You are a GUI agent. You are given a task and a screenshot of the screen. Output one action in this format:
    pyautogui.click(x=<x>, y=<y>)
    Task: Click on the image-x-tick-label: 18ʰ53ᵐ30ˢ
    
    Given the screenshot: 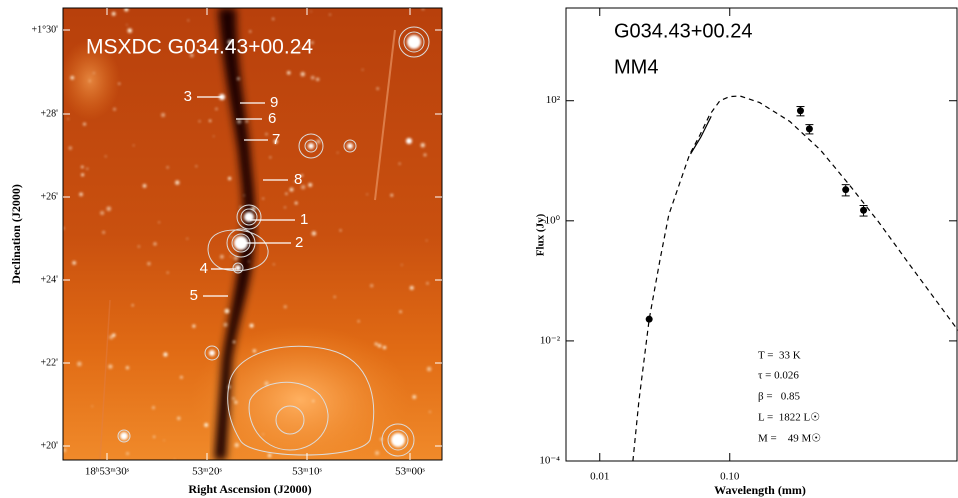 What is the action you would take?
    pyautogui.click(x=107, y=472)
    